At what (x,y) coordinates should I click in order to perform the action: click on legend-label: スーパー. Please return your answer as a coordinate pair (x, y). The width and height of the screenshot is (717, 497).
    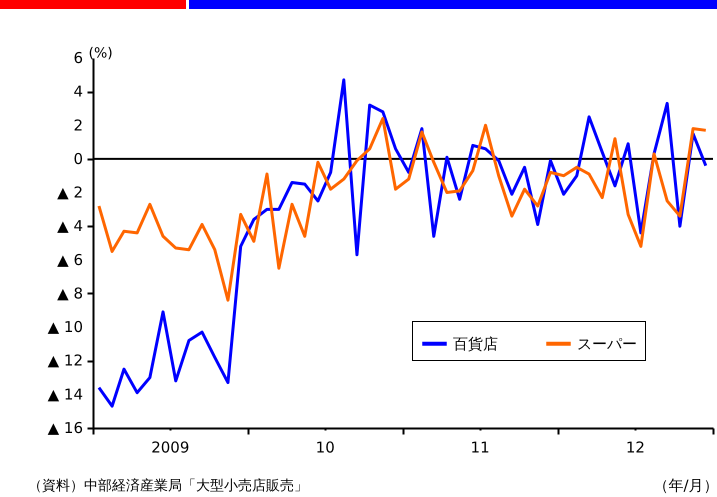
    Looking at the image, I should click on (607, 343).